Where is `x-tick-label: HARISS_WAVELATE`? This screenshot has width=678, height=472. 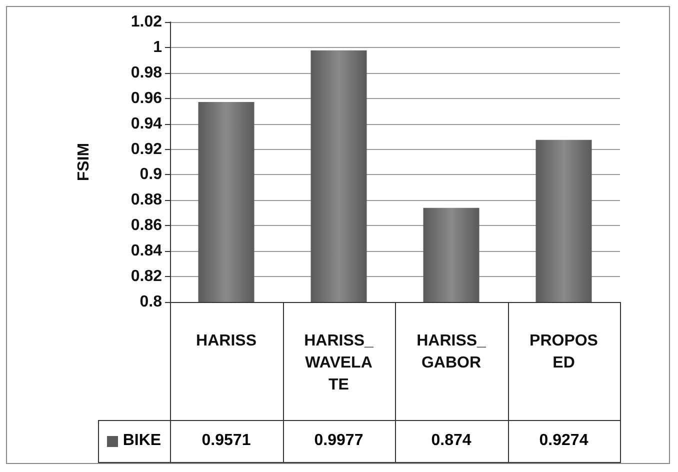
x-tick-label: HARISS_WAVELATE is located at coordinates (339, 363).